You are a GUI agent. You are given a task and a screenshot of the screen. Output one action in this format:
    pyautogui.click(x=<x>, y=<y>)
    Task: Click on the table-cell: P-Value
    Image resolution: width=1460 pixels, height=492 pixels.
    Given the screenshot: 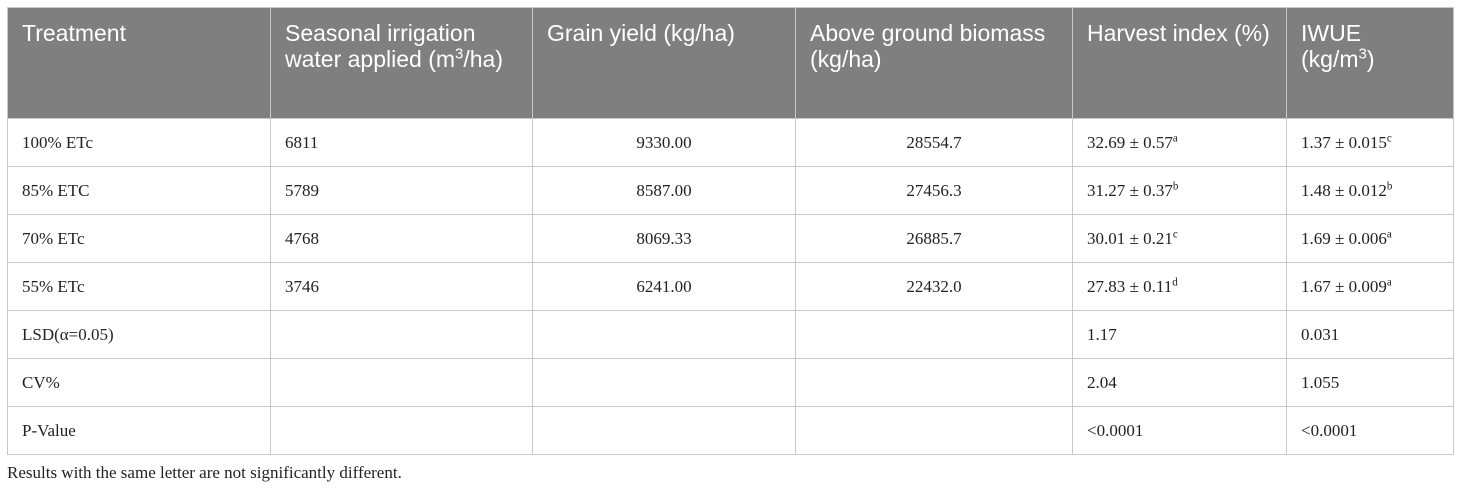 What is the action you would take?
    pyautogui.click(x=139, y=430)
    